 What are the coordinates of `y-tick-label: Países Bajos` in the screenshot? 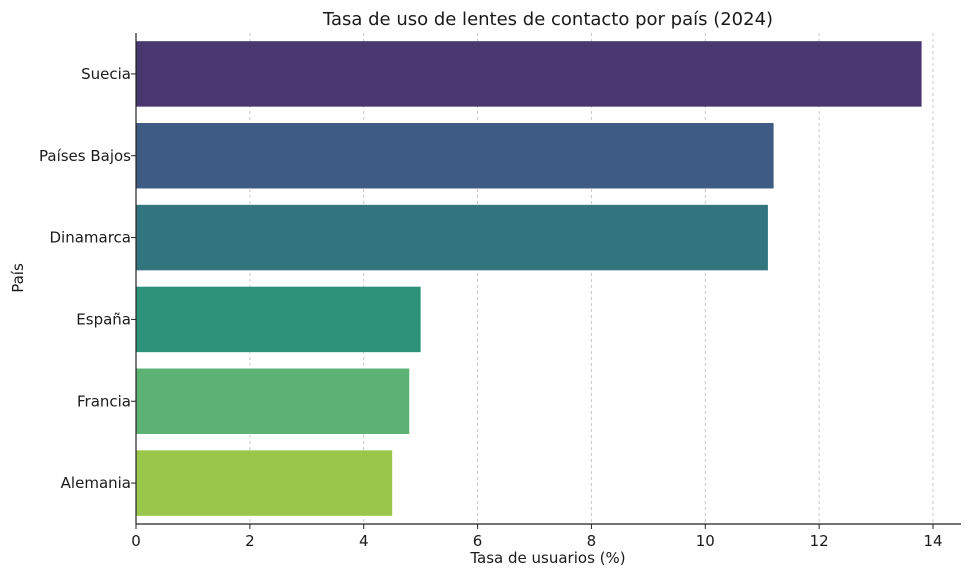 It's located at (85, 156).